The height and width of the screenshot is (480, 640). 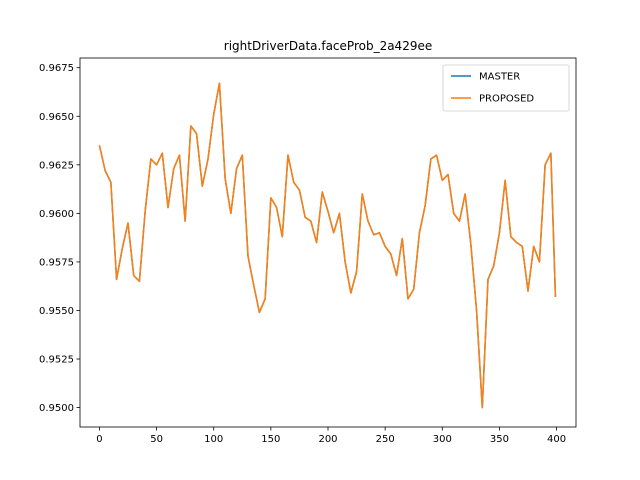 I want to click on y-tick-label: 0.9625, so click(x=56, y=165).